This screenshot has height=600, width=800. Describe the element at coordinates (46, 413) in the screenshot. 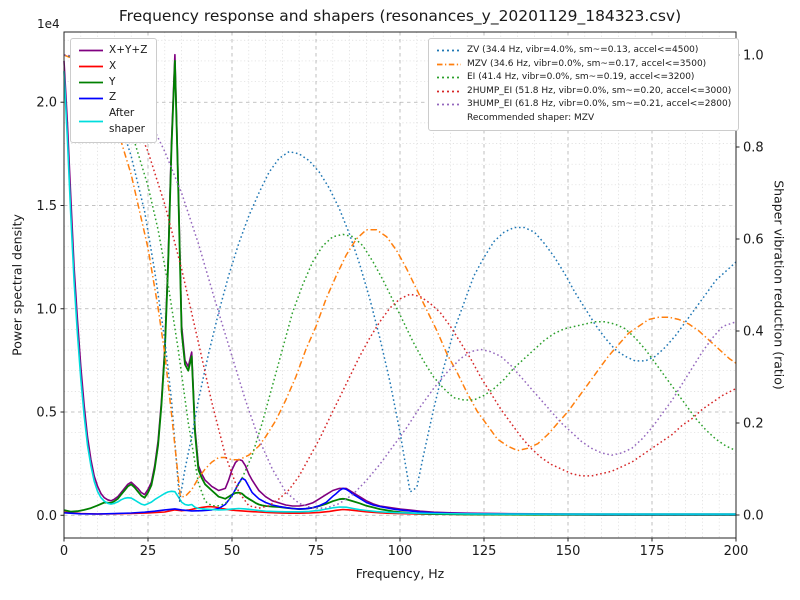

I see `y-left-tick-label: 0.5` at that location.